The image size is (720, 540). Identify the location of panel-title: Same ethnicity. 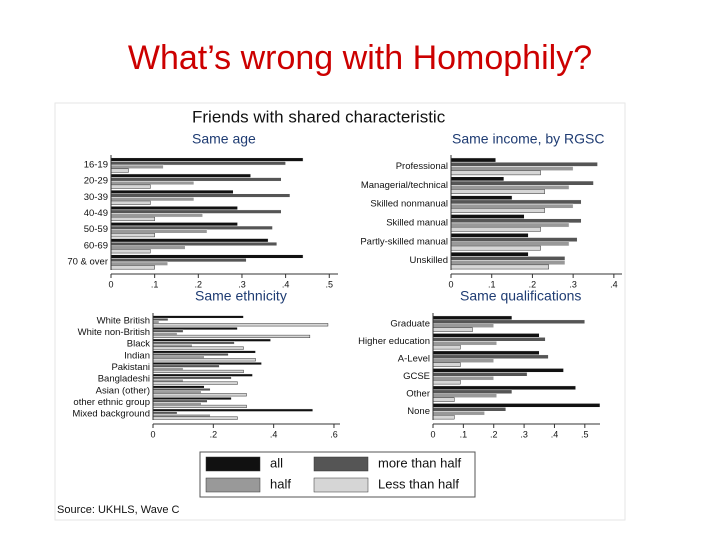
(241, 296).